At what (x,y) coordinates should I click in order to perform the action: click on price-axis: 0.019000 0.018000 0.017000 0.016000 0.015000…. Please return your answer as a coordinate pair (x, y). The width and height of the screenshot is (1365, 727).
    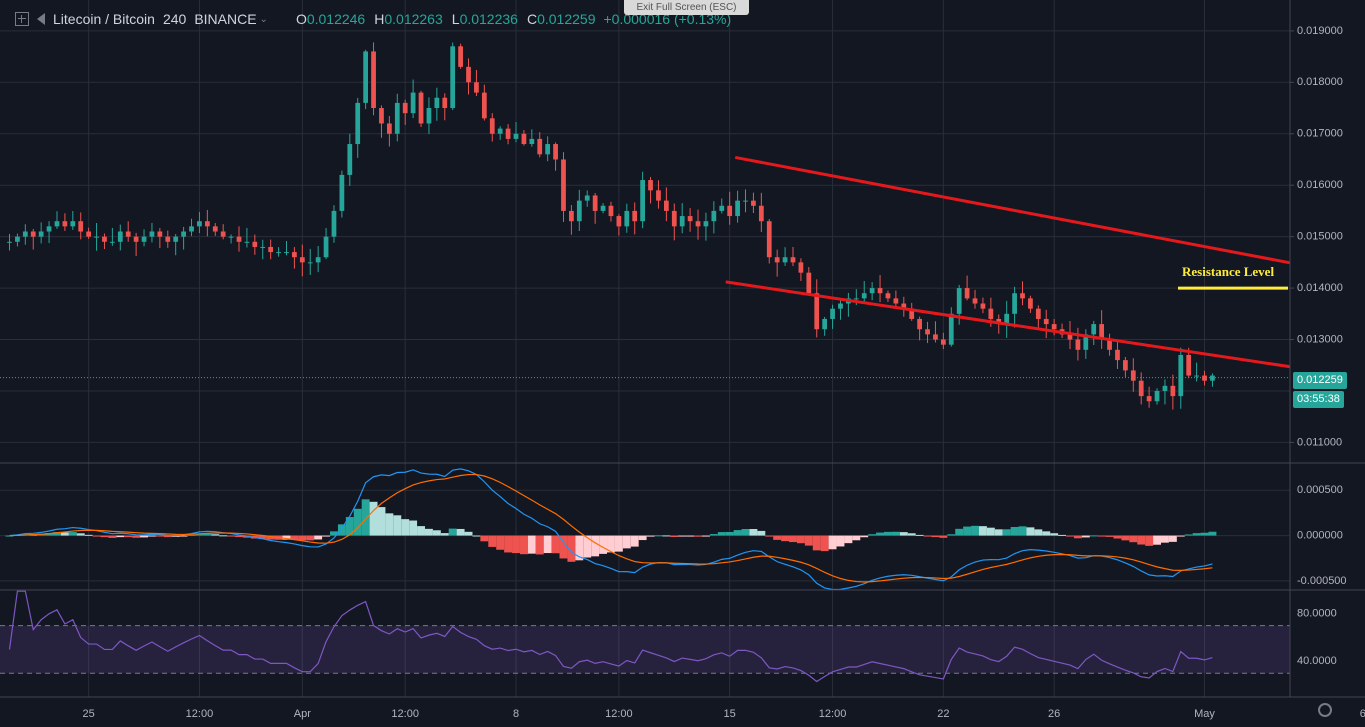
    Looking at the image, I should click on (1318, 346).